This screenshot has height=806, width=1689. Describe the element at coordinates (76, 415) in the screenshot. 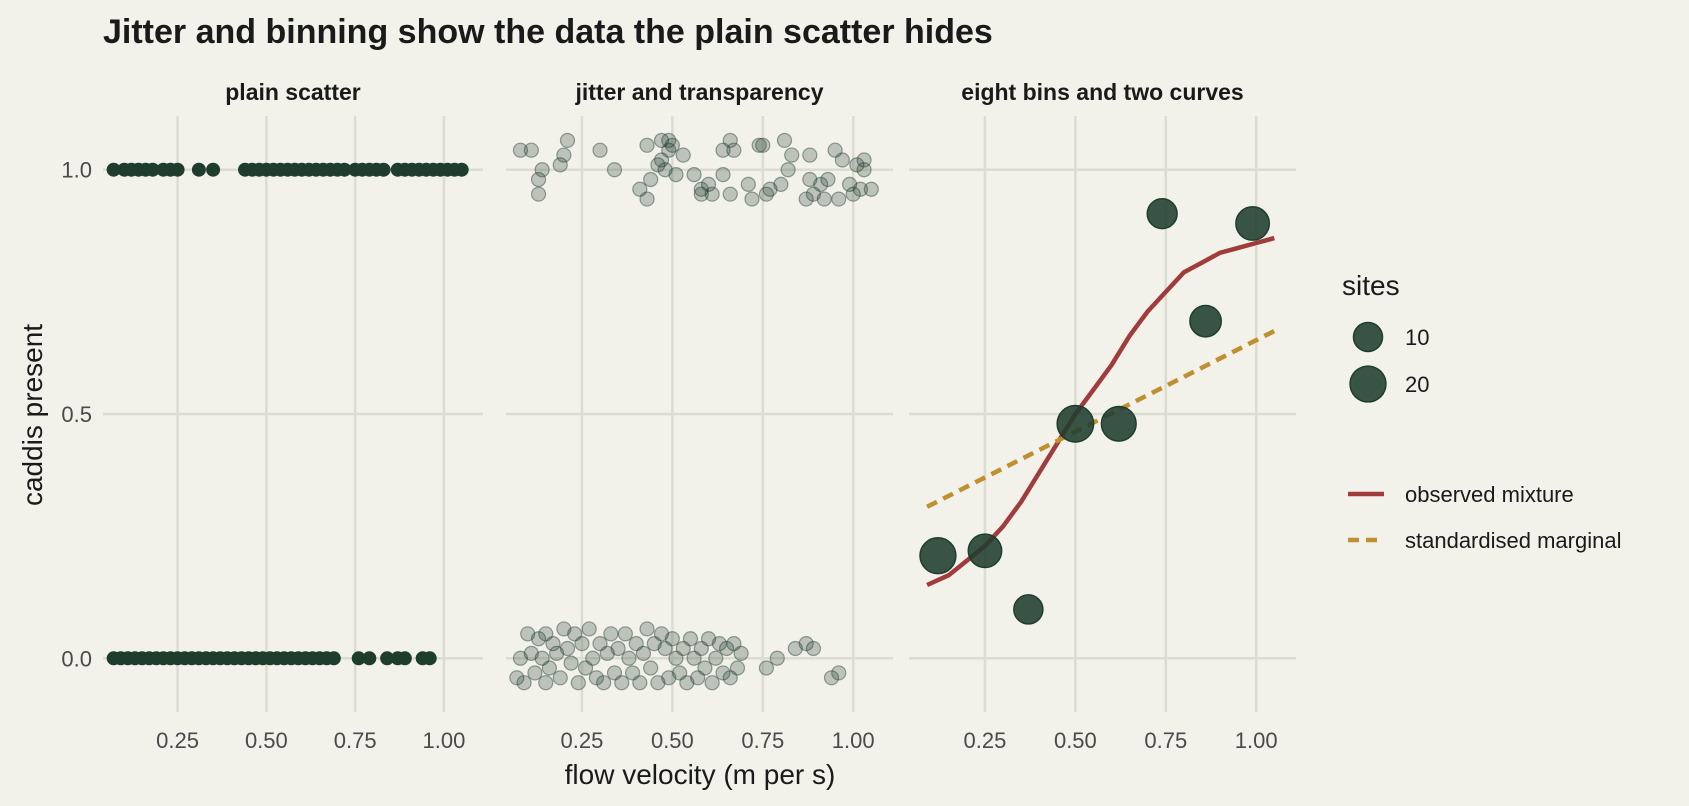

I see `y-axis: 0.0 0.5 1.0` at that location.